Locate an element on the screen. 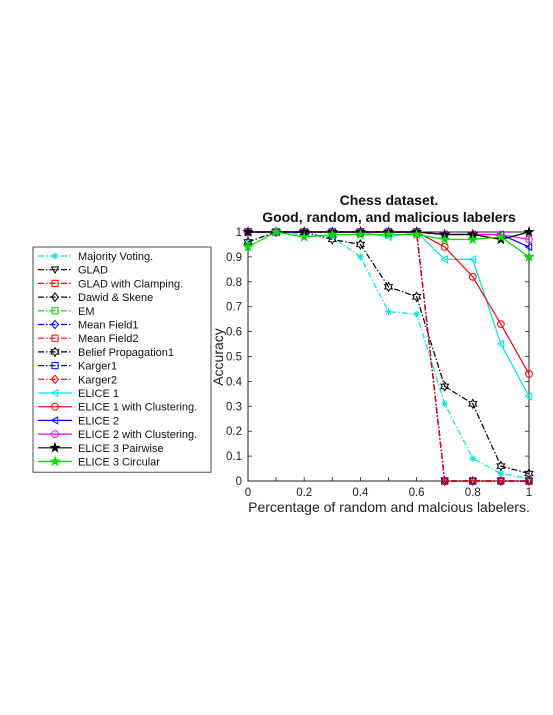 The image size is (553, 715). chart-title: Chess dataset. is located at coordinates (389, 200).